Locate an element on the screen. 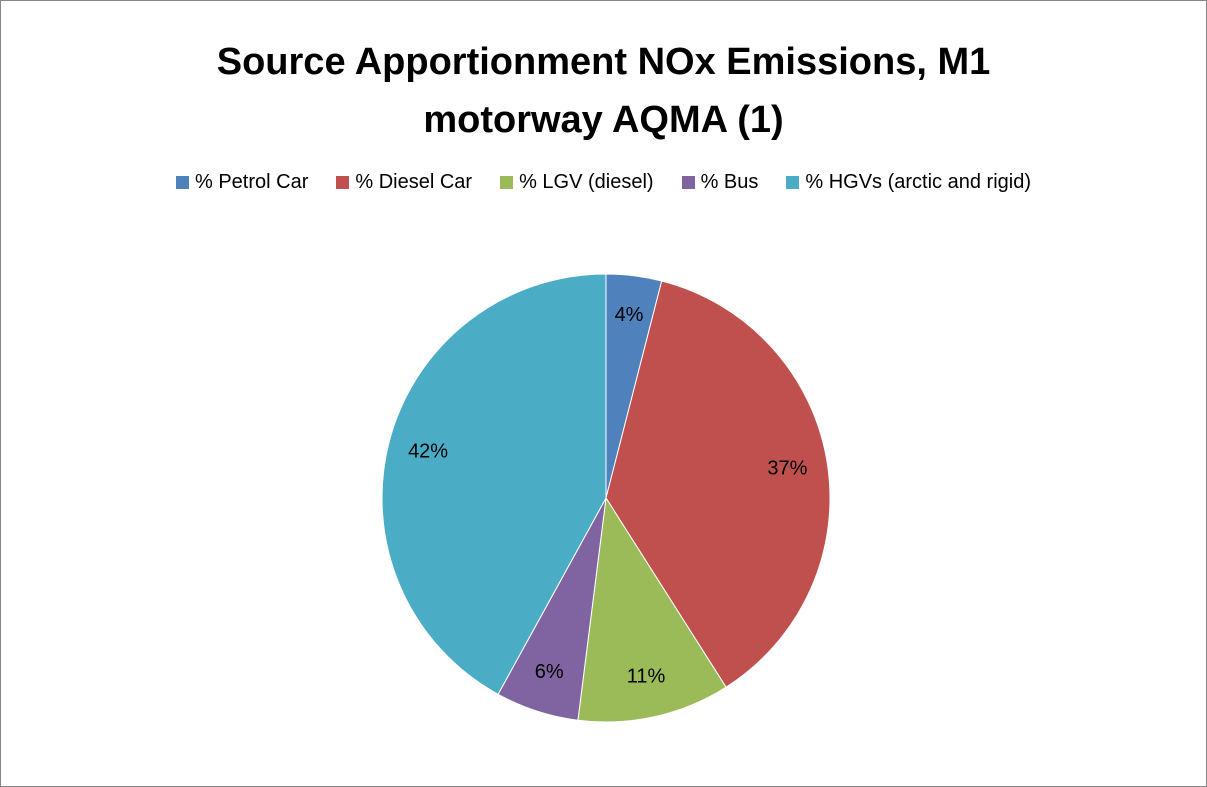 This screenshot has width=1207, height=787. legend-item: % Petrol Car is located at coordinates (242, 182).